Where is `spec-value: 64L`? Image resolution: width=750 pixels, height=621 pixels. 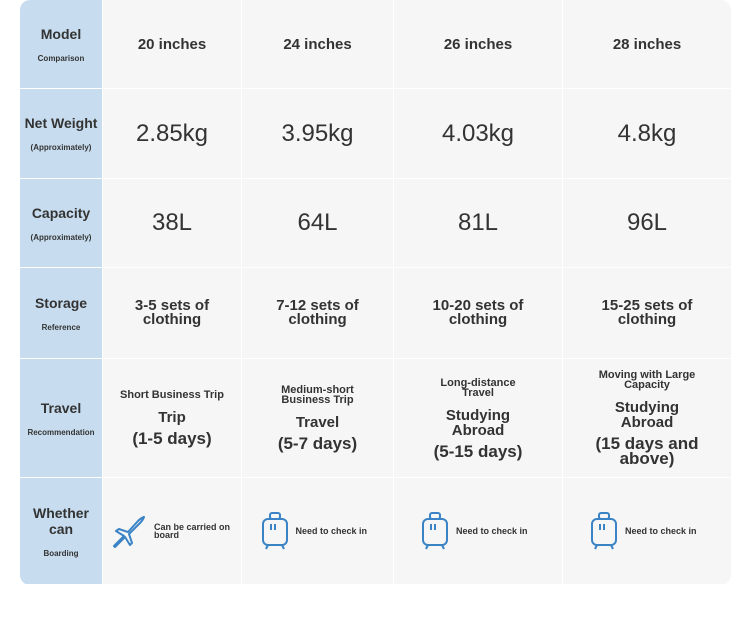
spec-value: 64L is located at coordinates (317, 222).